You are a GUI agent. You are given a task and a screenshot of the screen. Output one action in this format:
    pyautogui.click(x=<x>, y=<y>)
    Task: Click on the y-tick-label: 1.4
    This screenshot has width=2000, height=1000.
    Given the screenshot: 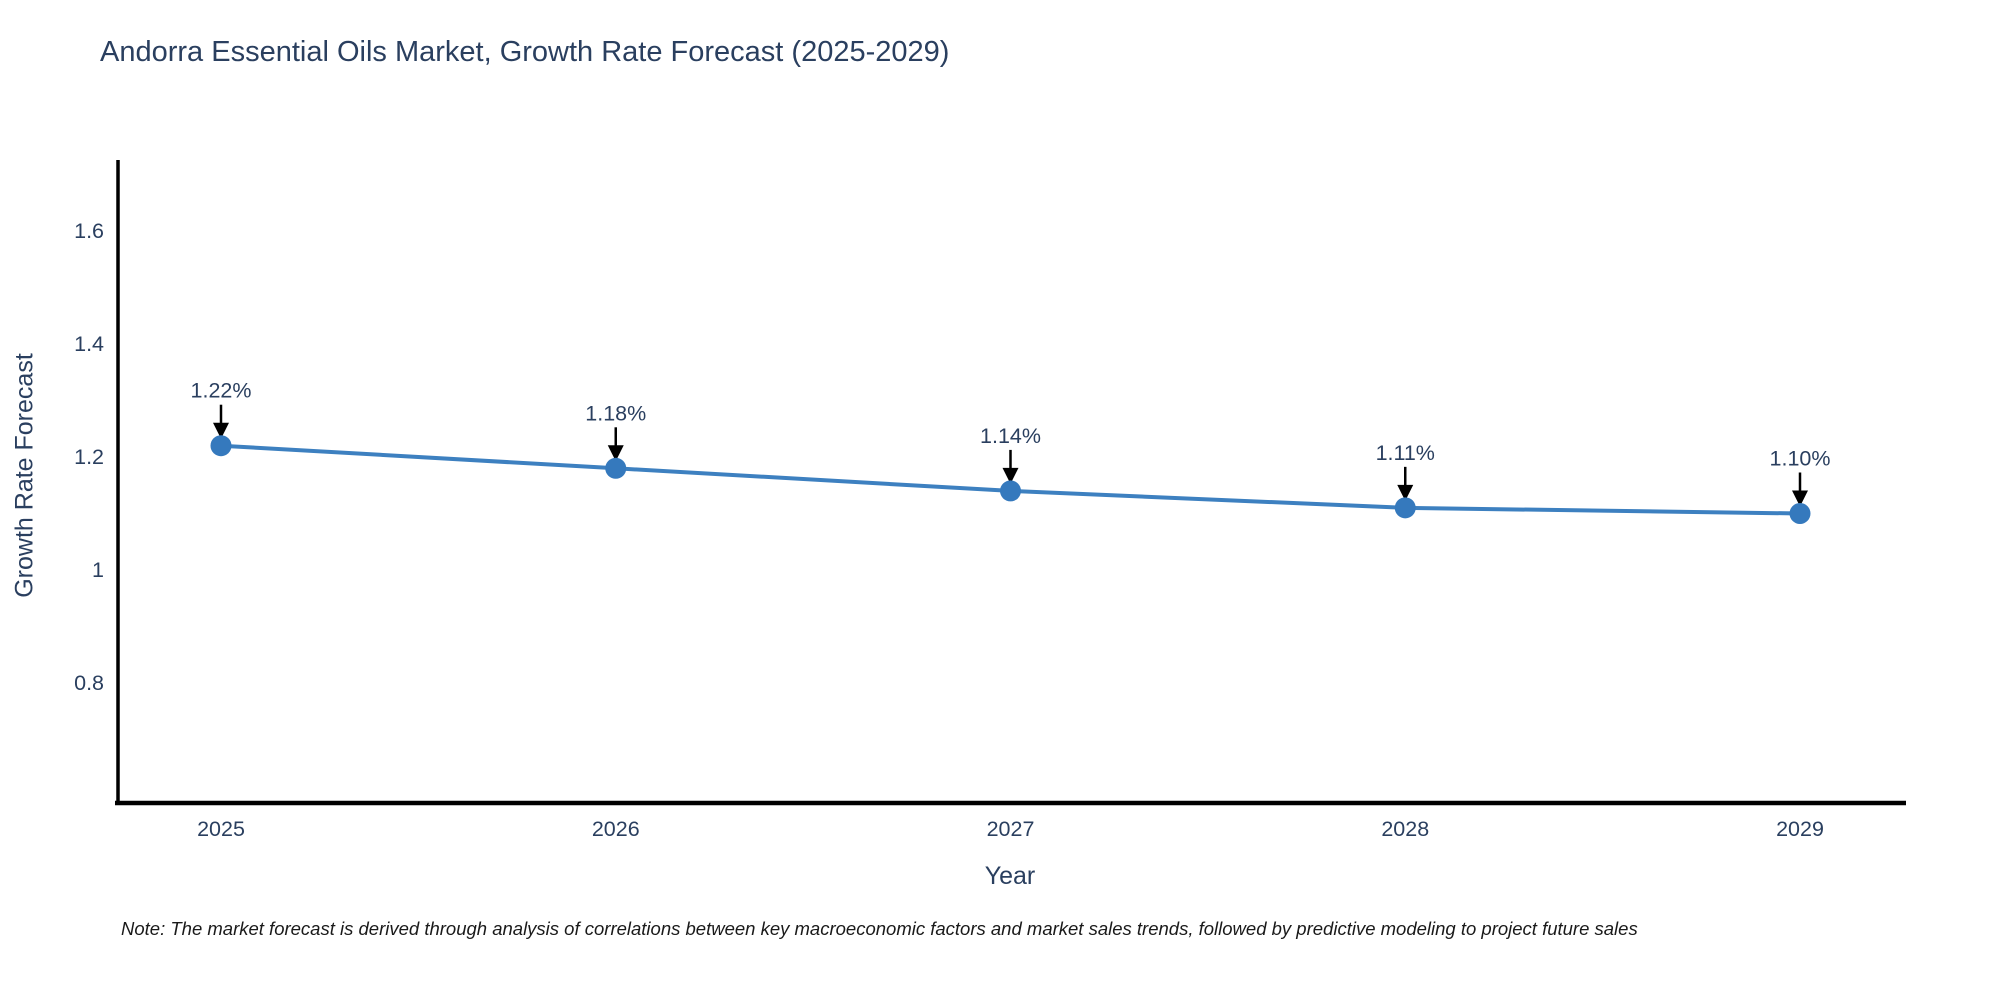 What is the action you would take?
    pyautogui.click(x=89, y=344)
    